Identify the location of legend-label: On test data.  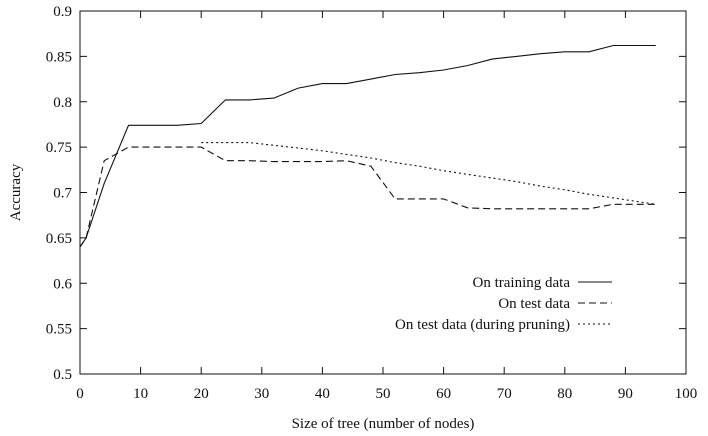
(534, 304).